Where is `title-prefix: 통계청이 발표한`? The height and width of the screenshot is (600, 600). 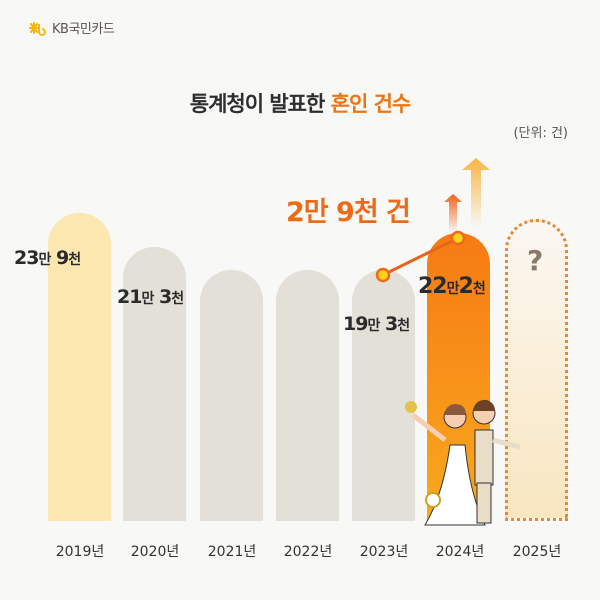 title-prefix: 통계청이 발표한 is located at coordinates (260, 104).